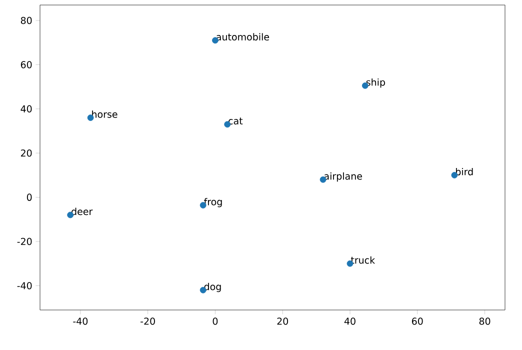 The image size is (522, 350). What do you see at coordinates (417, 321) in the screenshot?
I see `x-tick-label: 60` at bounding box center [417, 321].